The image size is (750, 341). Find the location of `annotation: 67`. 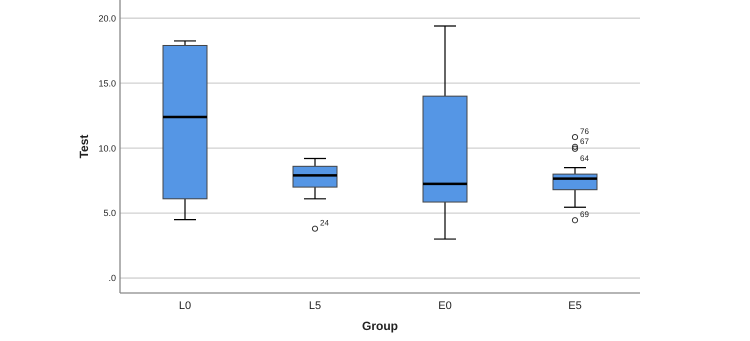

annotation: 67 is located at coordinates (585, 141).